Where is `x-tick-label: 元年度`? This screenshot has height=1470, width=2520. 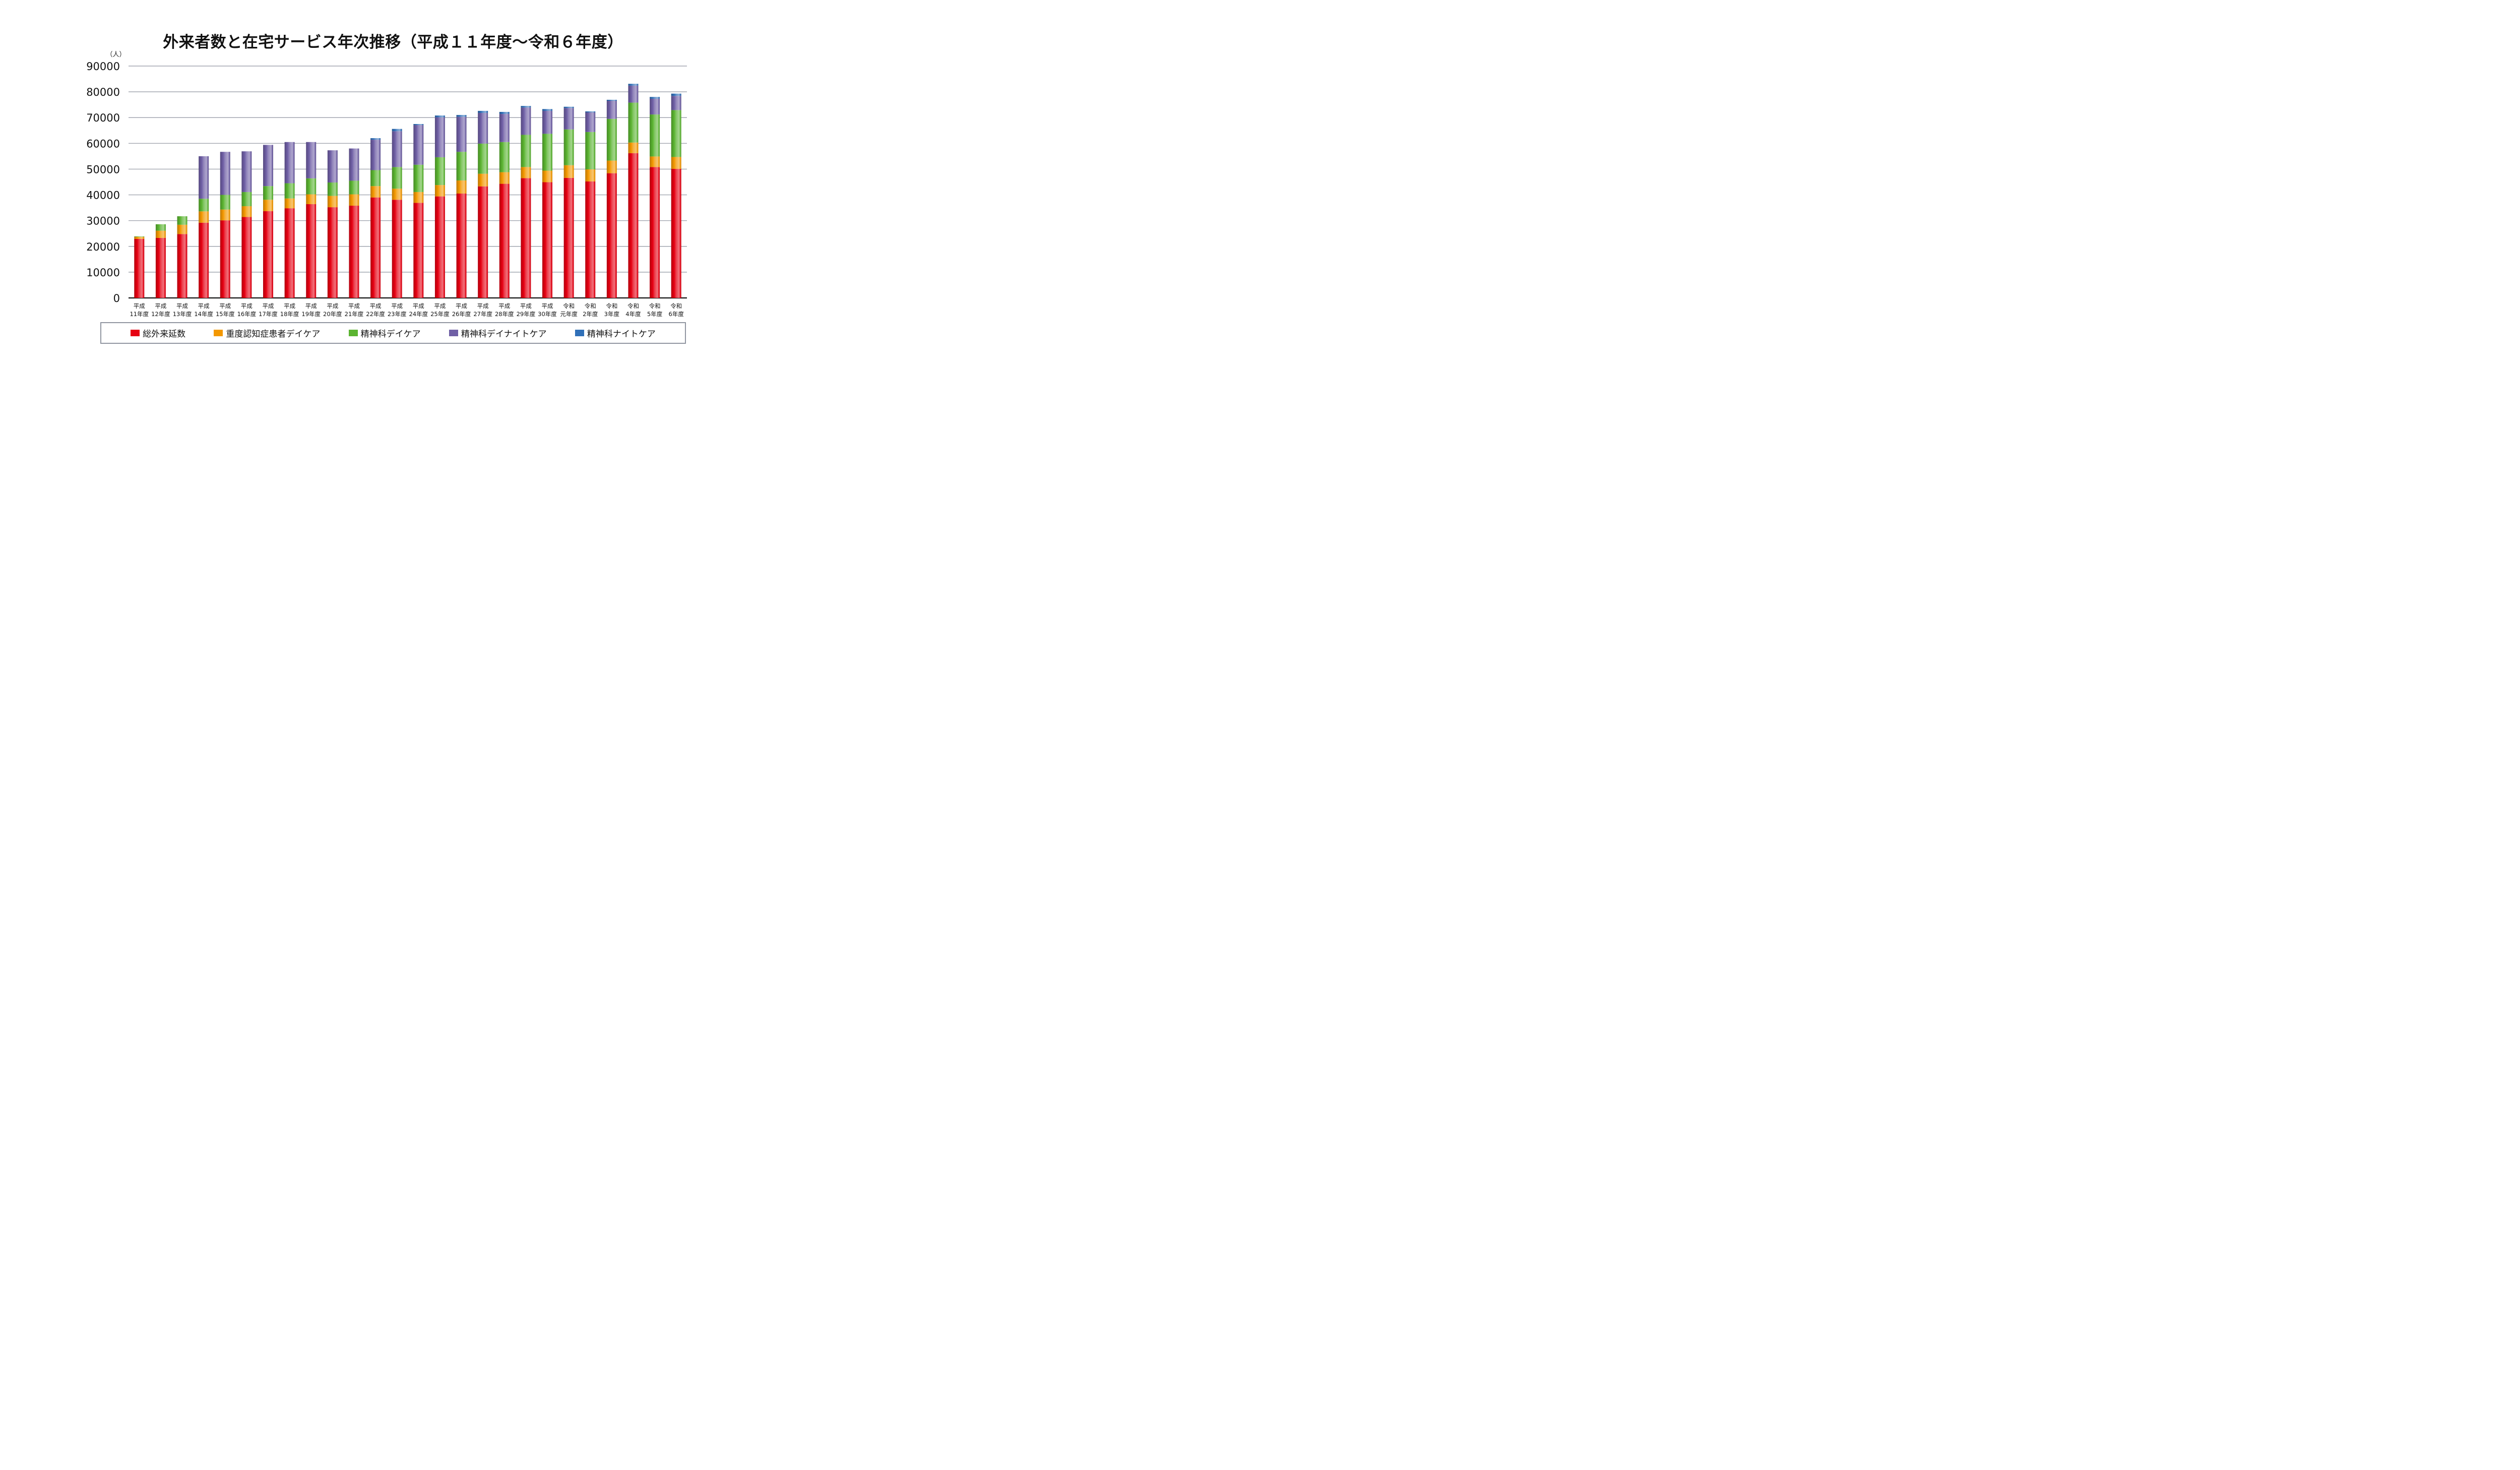 x-tick-label: 元年度 is located at coordinates (569, 314).